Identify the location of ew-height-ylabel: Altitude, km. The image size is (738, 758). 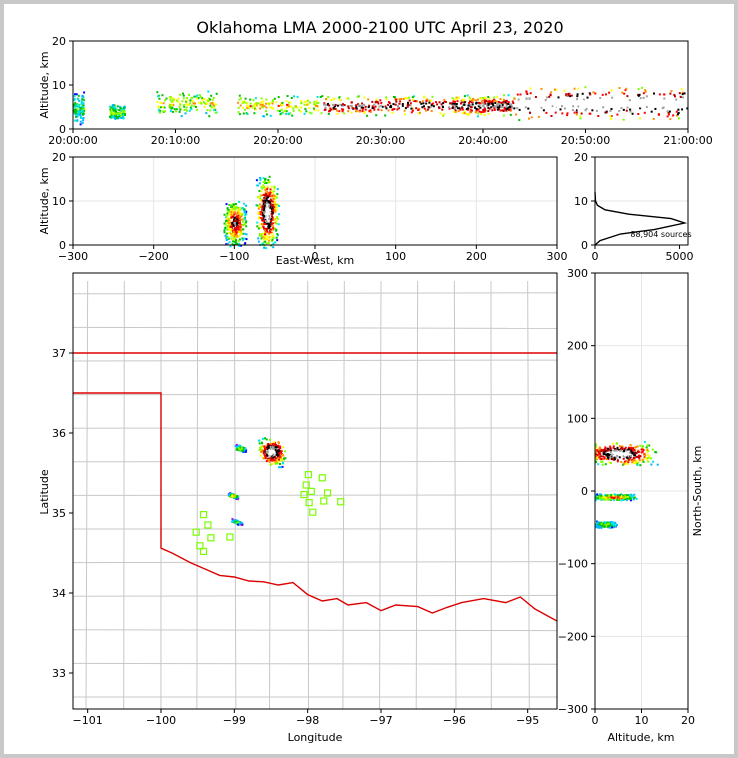
(44, 200).